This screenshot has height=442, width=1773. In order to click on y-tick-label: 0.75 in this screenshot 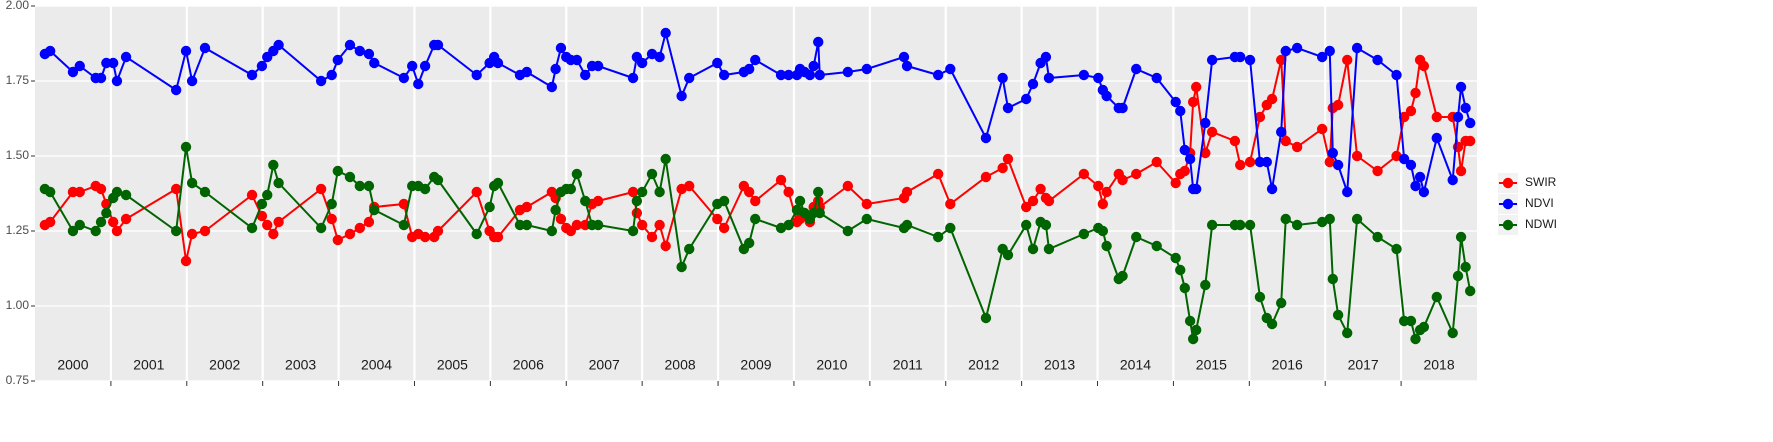, I will do `click(18, 380)`.